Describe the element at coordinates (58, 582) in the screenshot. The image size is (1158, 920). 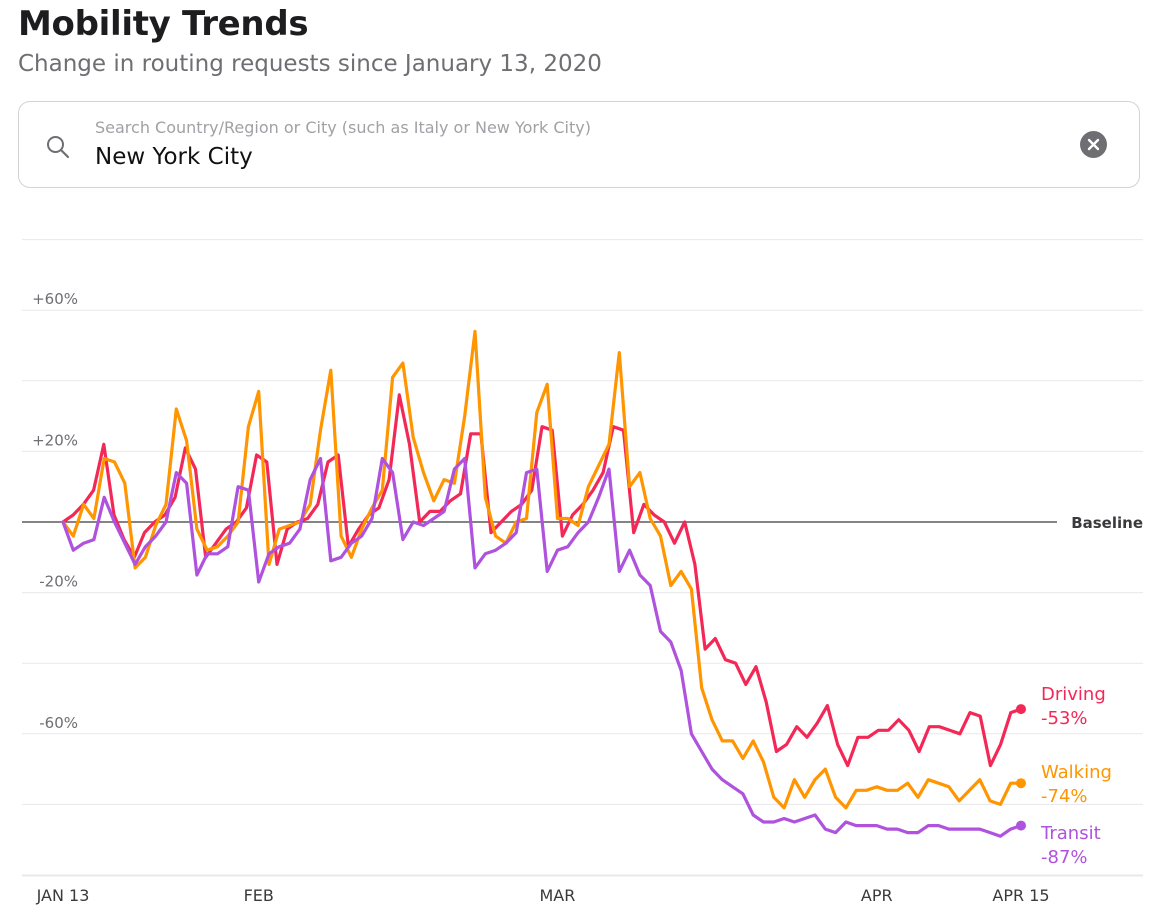
I see `y-tick-label: -20%` at that location.